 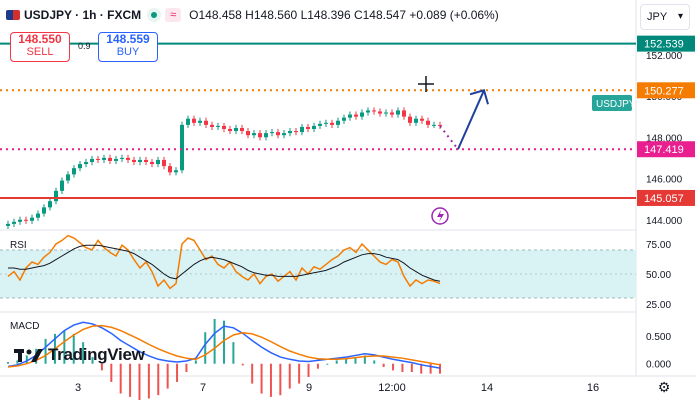 I want to click on spread-value: 0.9, so click(x=84, y=46).